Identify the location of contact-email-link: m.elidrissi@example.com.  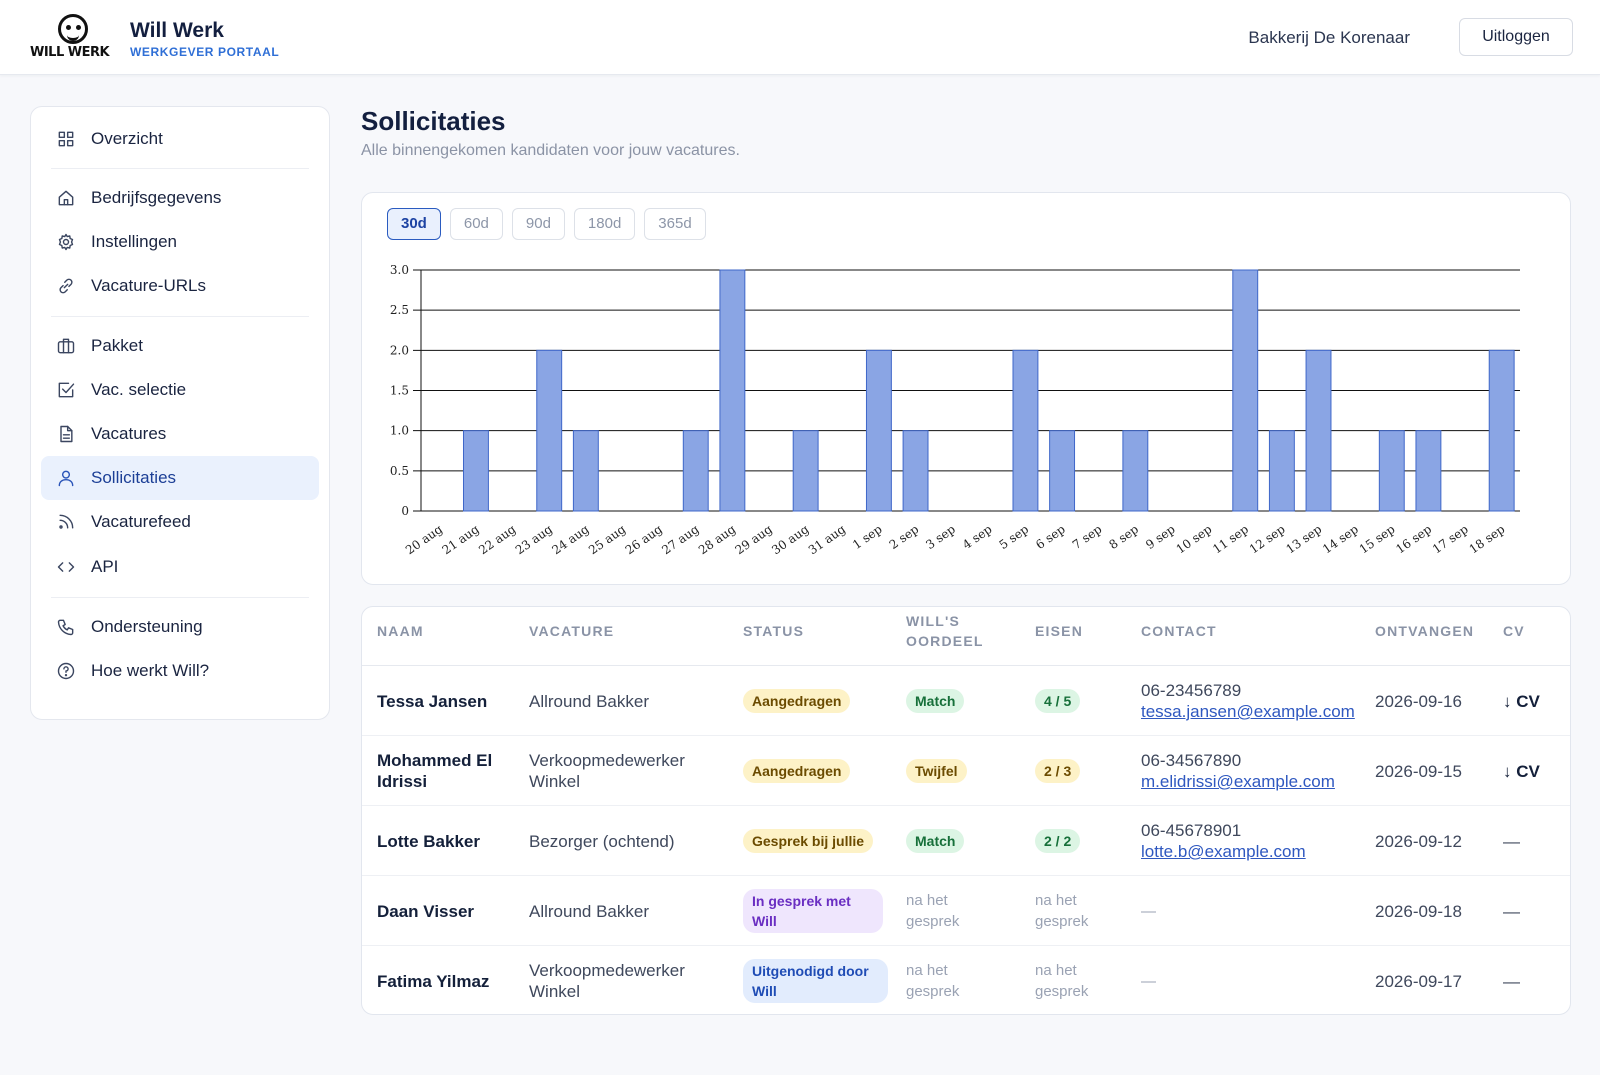
(1238, 781).